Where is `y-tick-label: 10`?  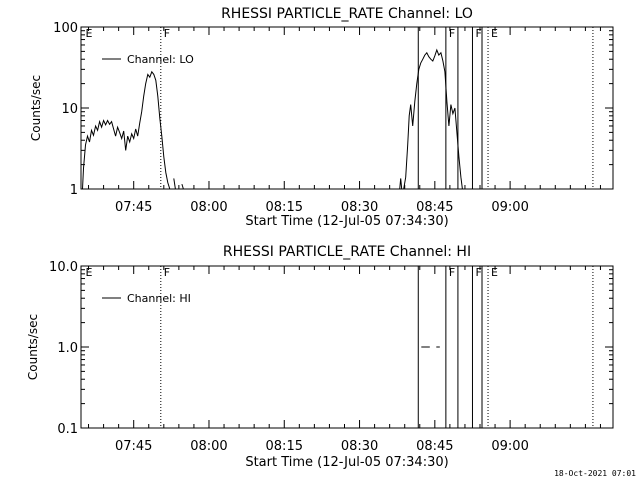
y-tick-label: 10 is located at coordinates (69, 109).